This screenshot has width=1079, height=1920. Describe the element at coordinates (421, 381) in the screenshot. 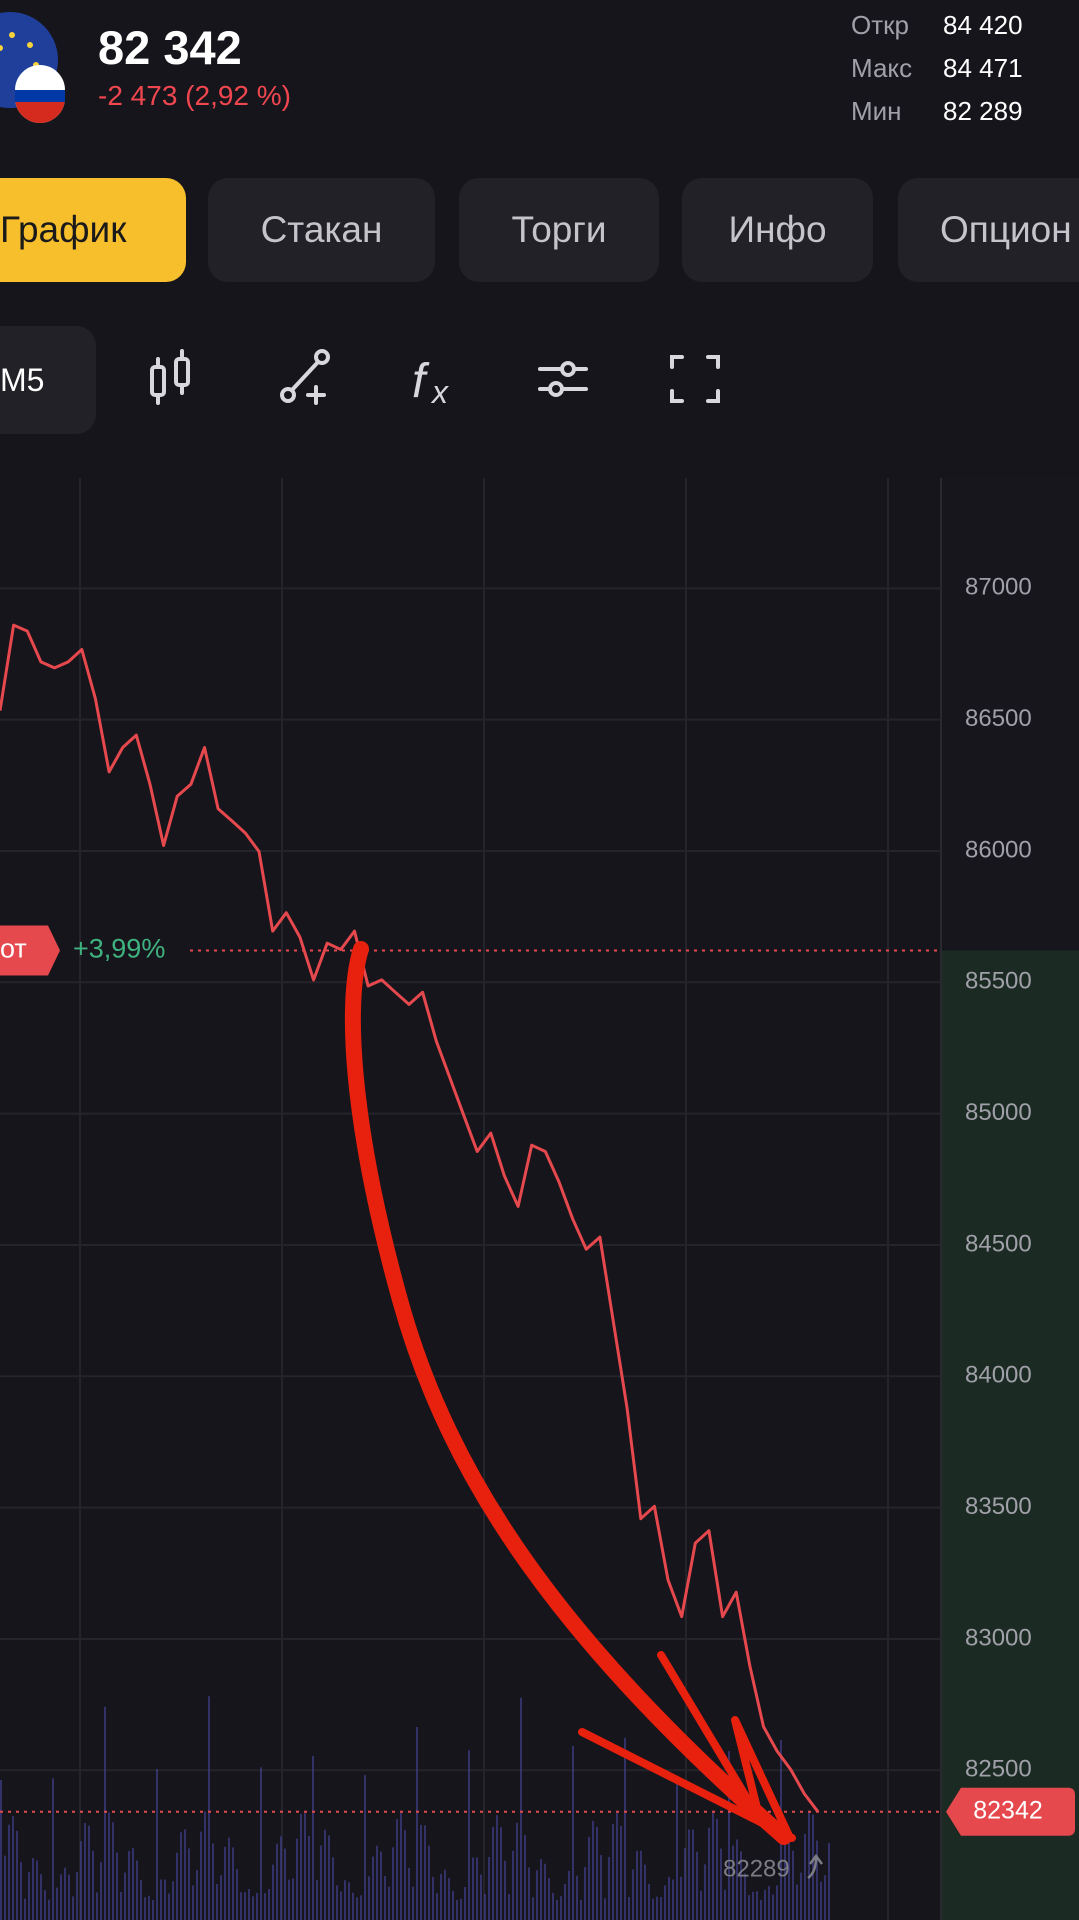

I see `svg-text: f` at that location.